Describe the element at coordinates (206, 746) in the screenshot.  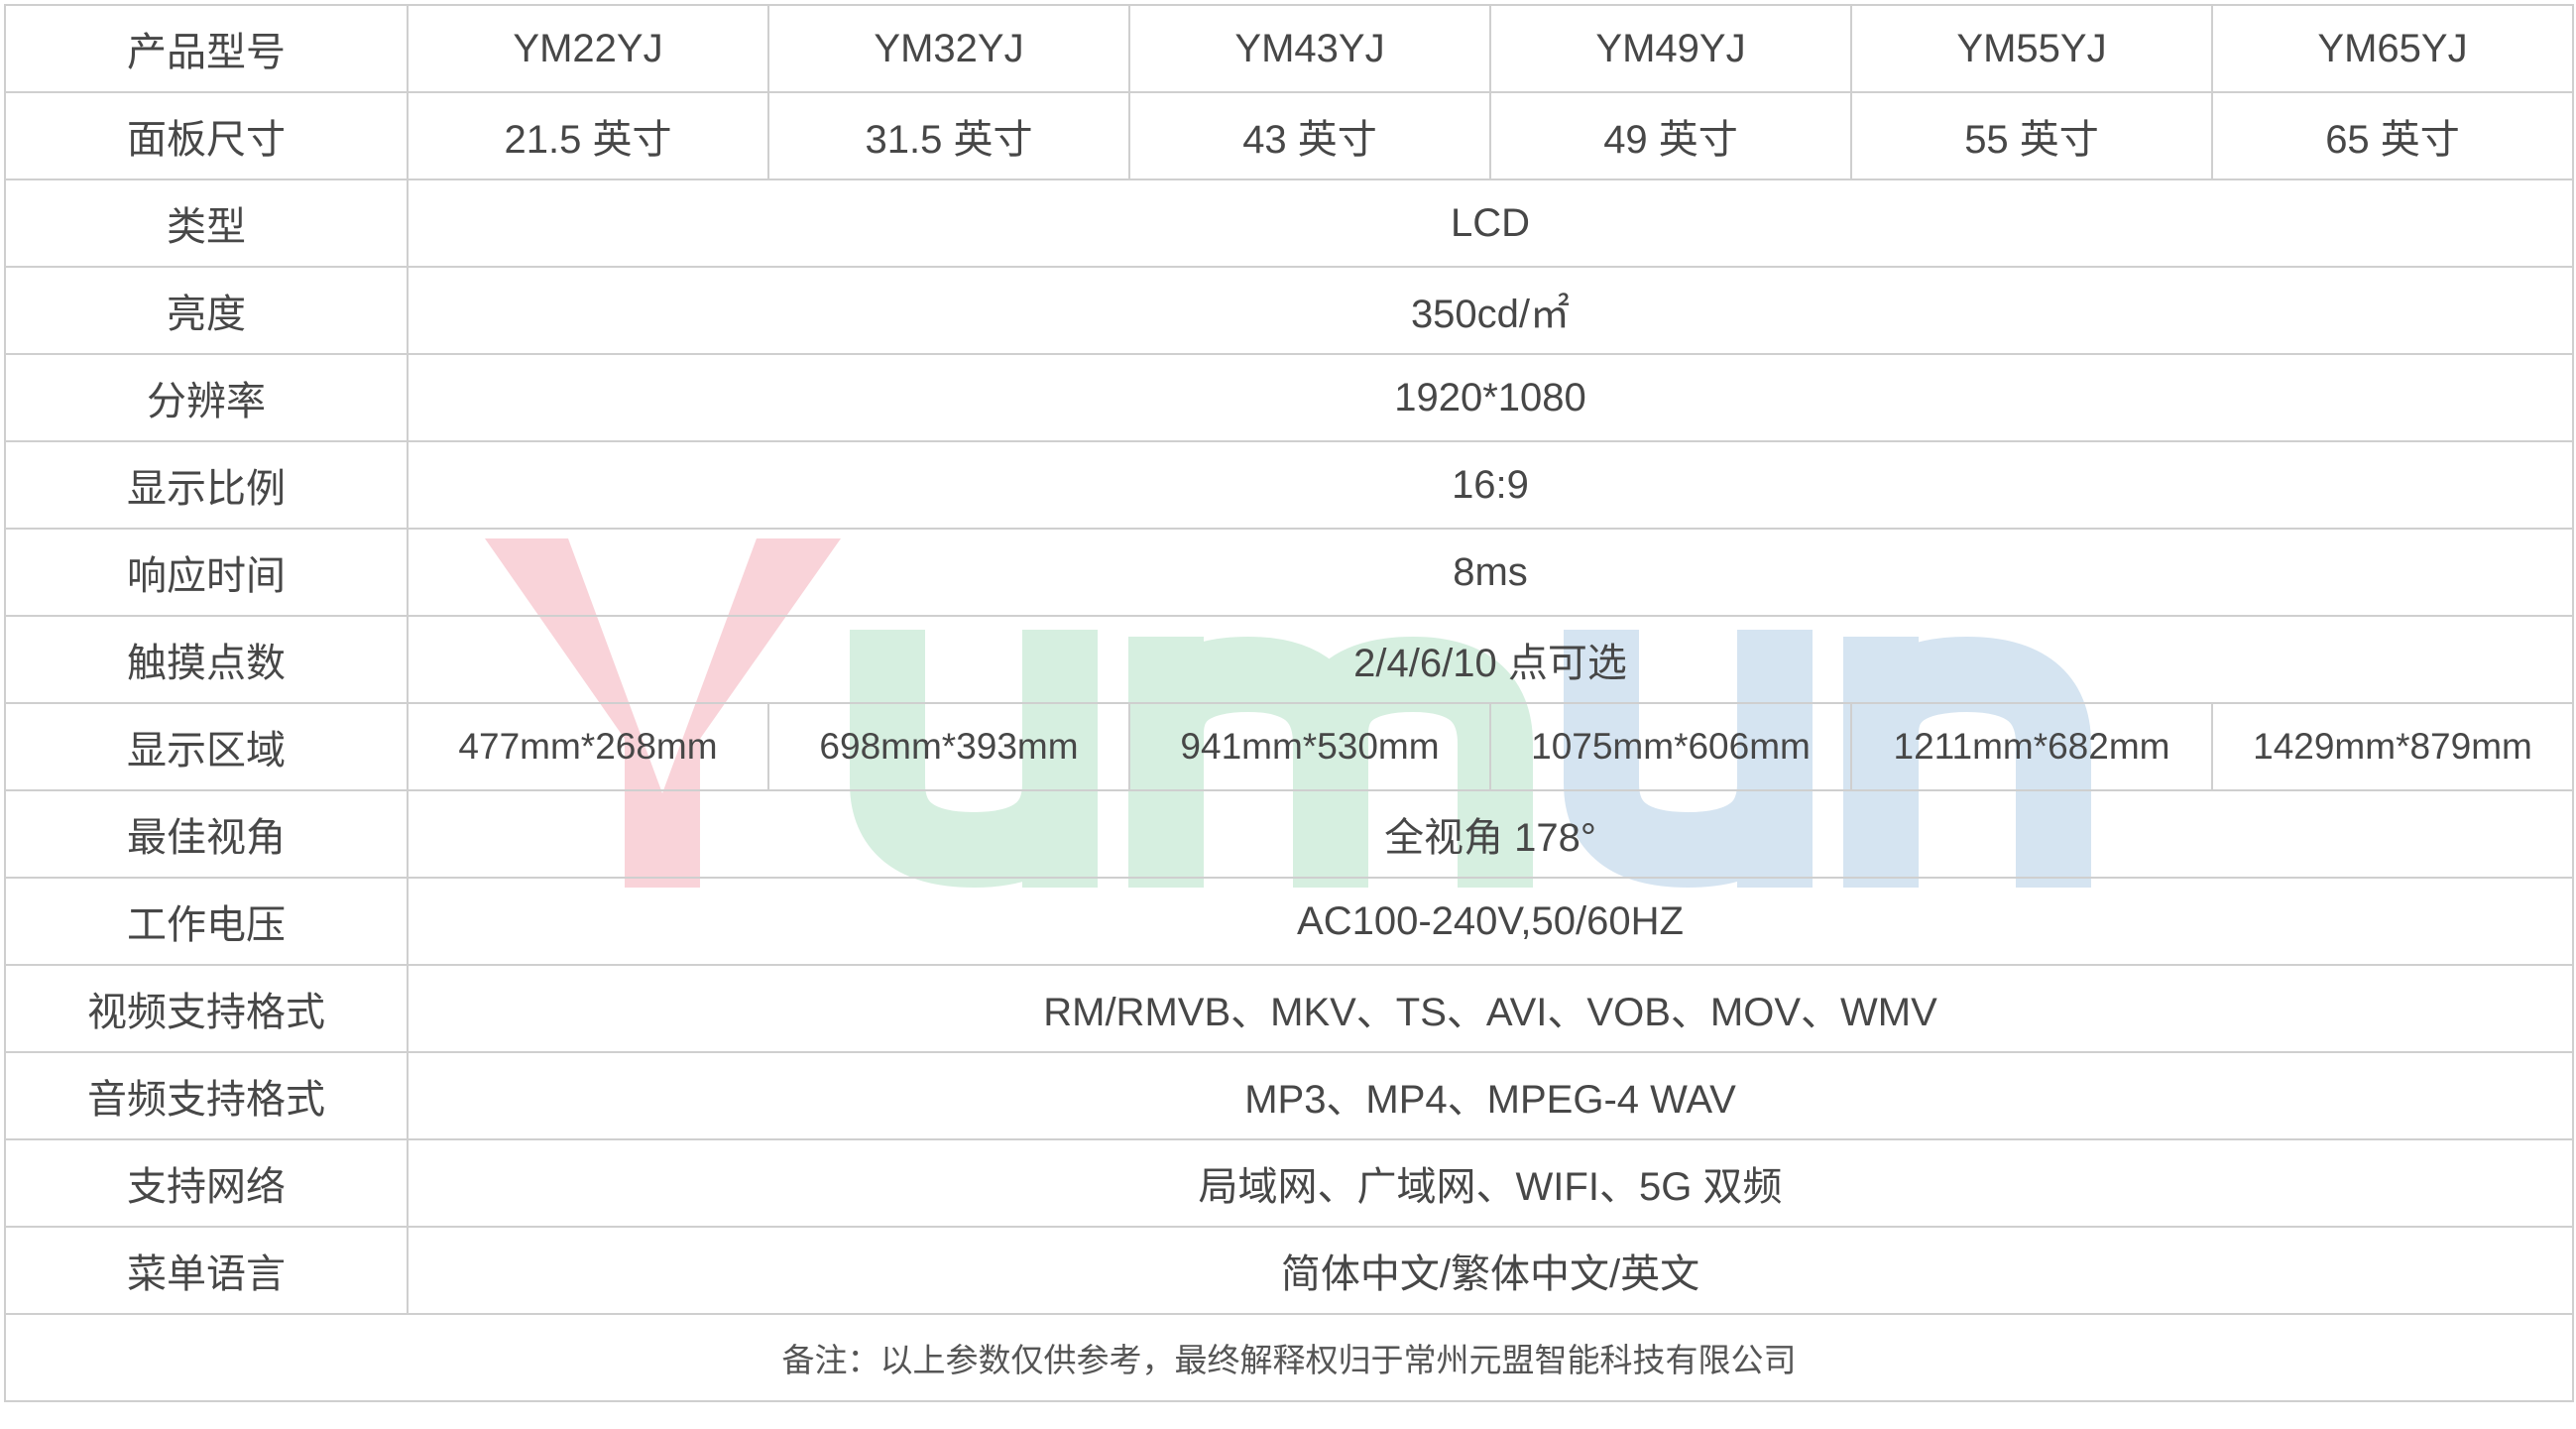
I see `row-label: 显示区域` at that location.